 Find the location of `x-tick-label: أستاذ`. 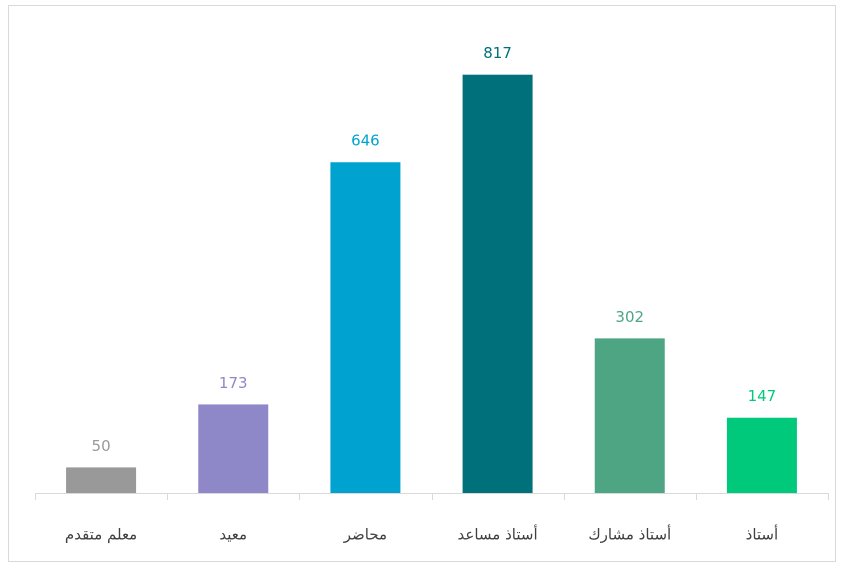

x-tick-label: أستاذ is located at coordinates (762, 534).